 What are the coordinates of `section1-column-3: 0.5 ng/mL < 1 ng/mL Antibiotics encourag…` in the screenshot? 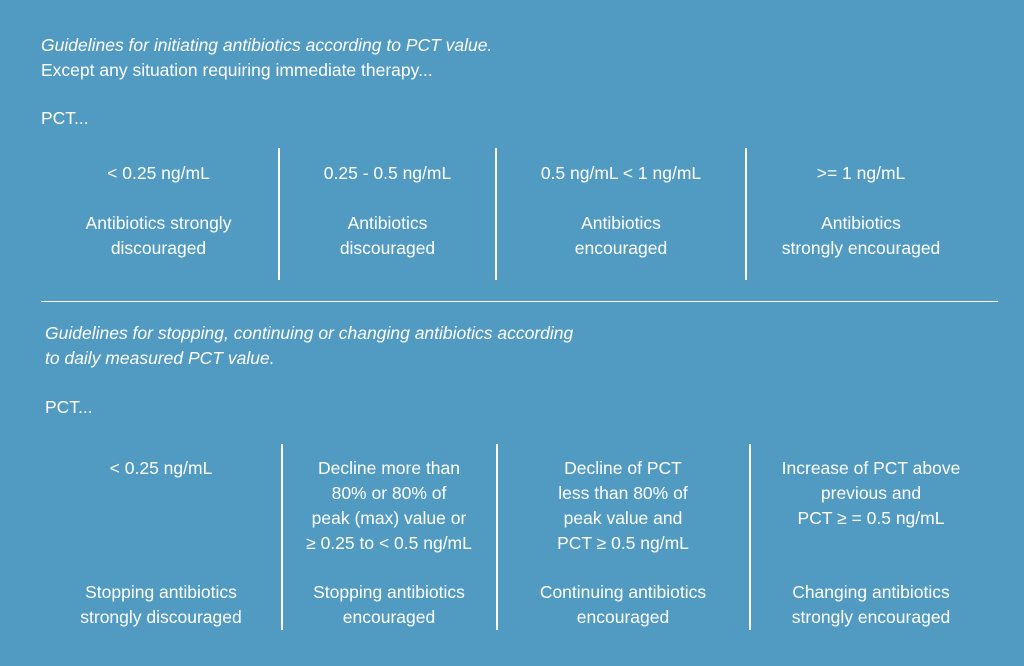 It's located at (621, 211).